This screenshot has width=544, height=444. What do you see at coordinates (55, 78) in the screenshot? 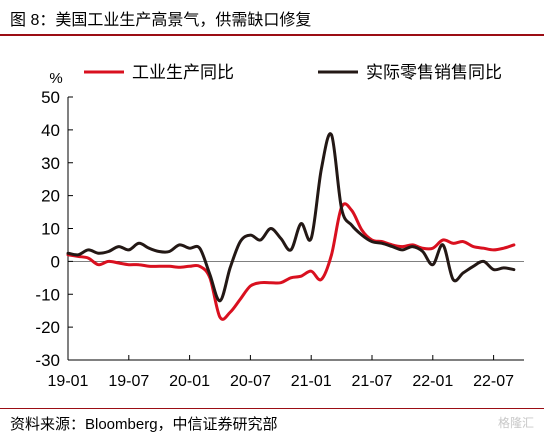
I see `y-axis-unit: %` at bounding box center [55, 78].